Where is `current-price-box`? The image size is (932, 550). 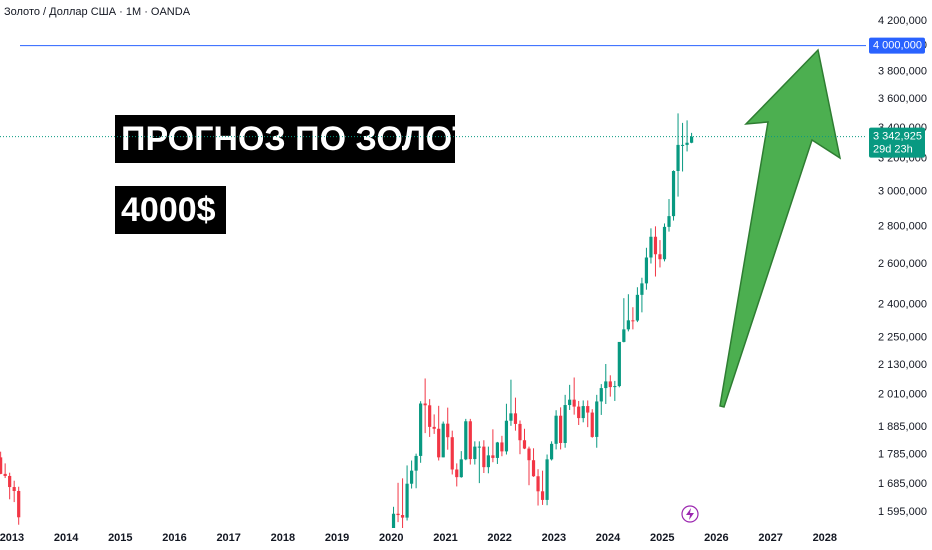
current-price-box is located at coordinates (897, 142).